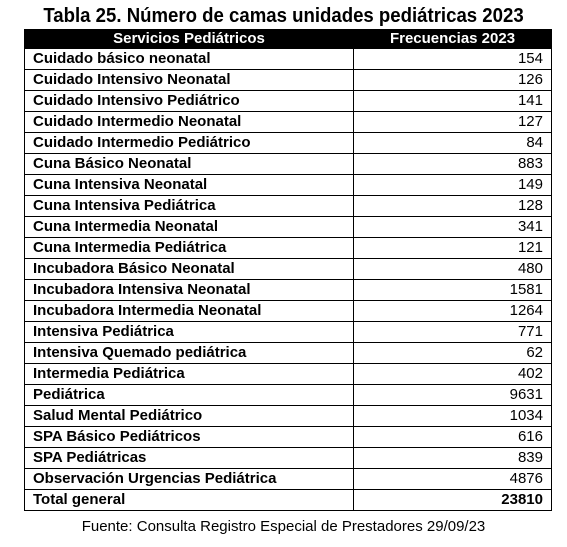 Image resolution: width=567 pixels, height=547 pixels. I want to click on service-name-cell: Cuidado Intensivo Pediátrico, so click(189, 101).